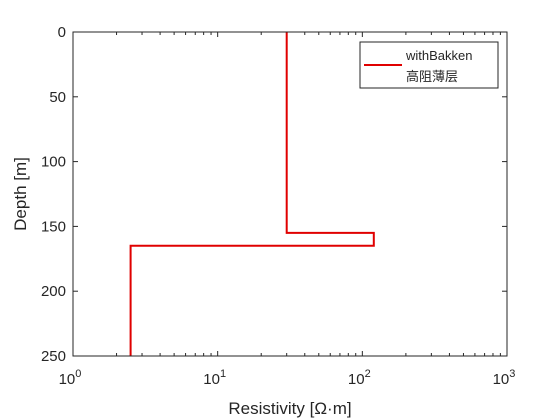 The height and width of the screenshot is (420, 560). Describe the element at coordinates (53, 291) in the screenshot. I see `y-tick-label: 200` at that location.